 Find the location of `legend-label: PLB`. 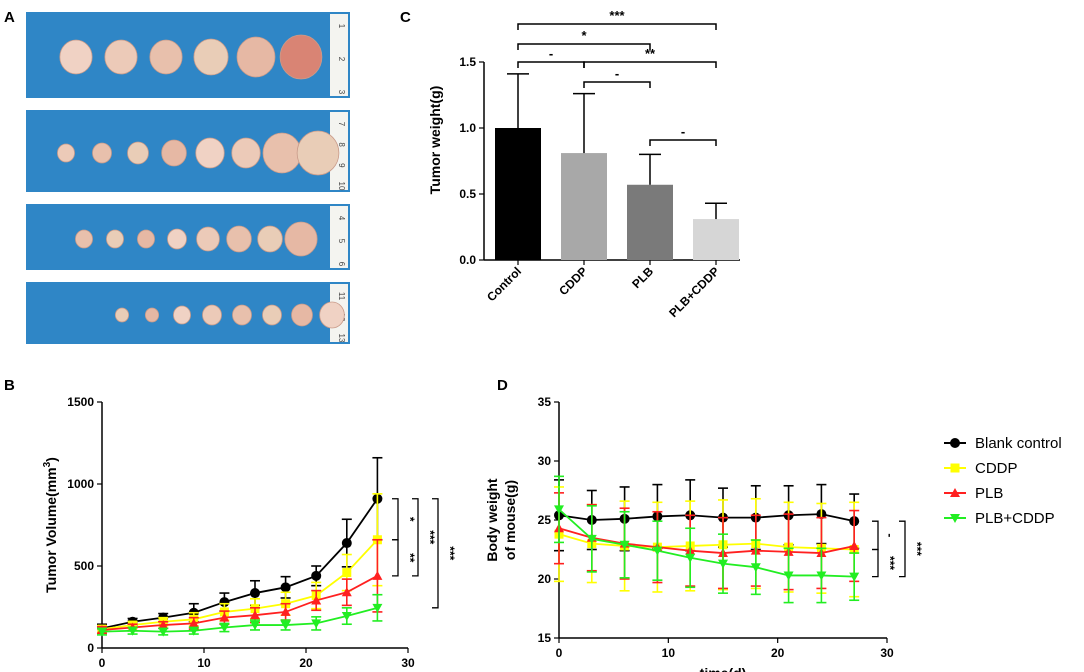

legend-label: PLB is located at coordinates (989, 493).